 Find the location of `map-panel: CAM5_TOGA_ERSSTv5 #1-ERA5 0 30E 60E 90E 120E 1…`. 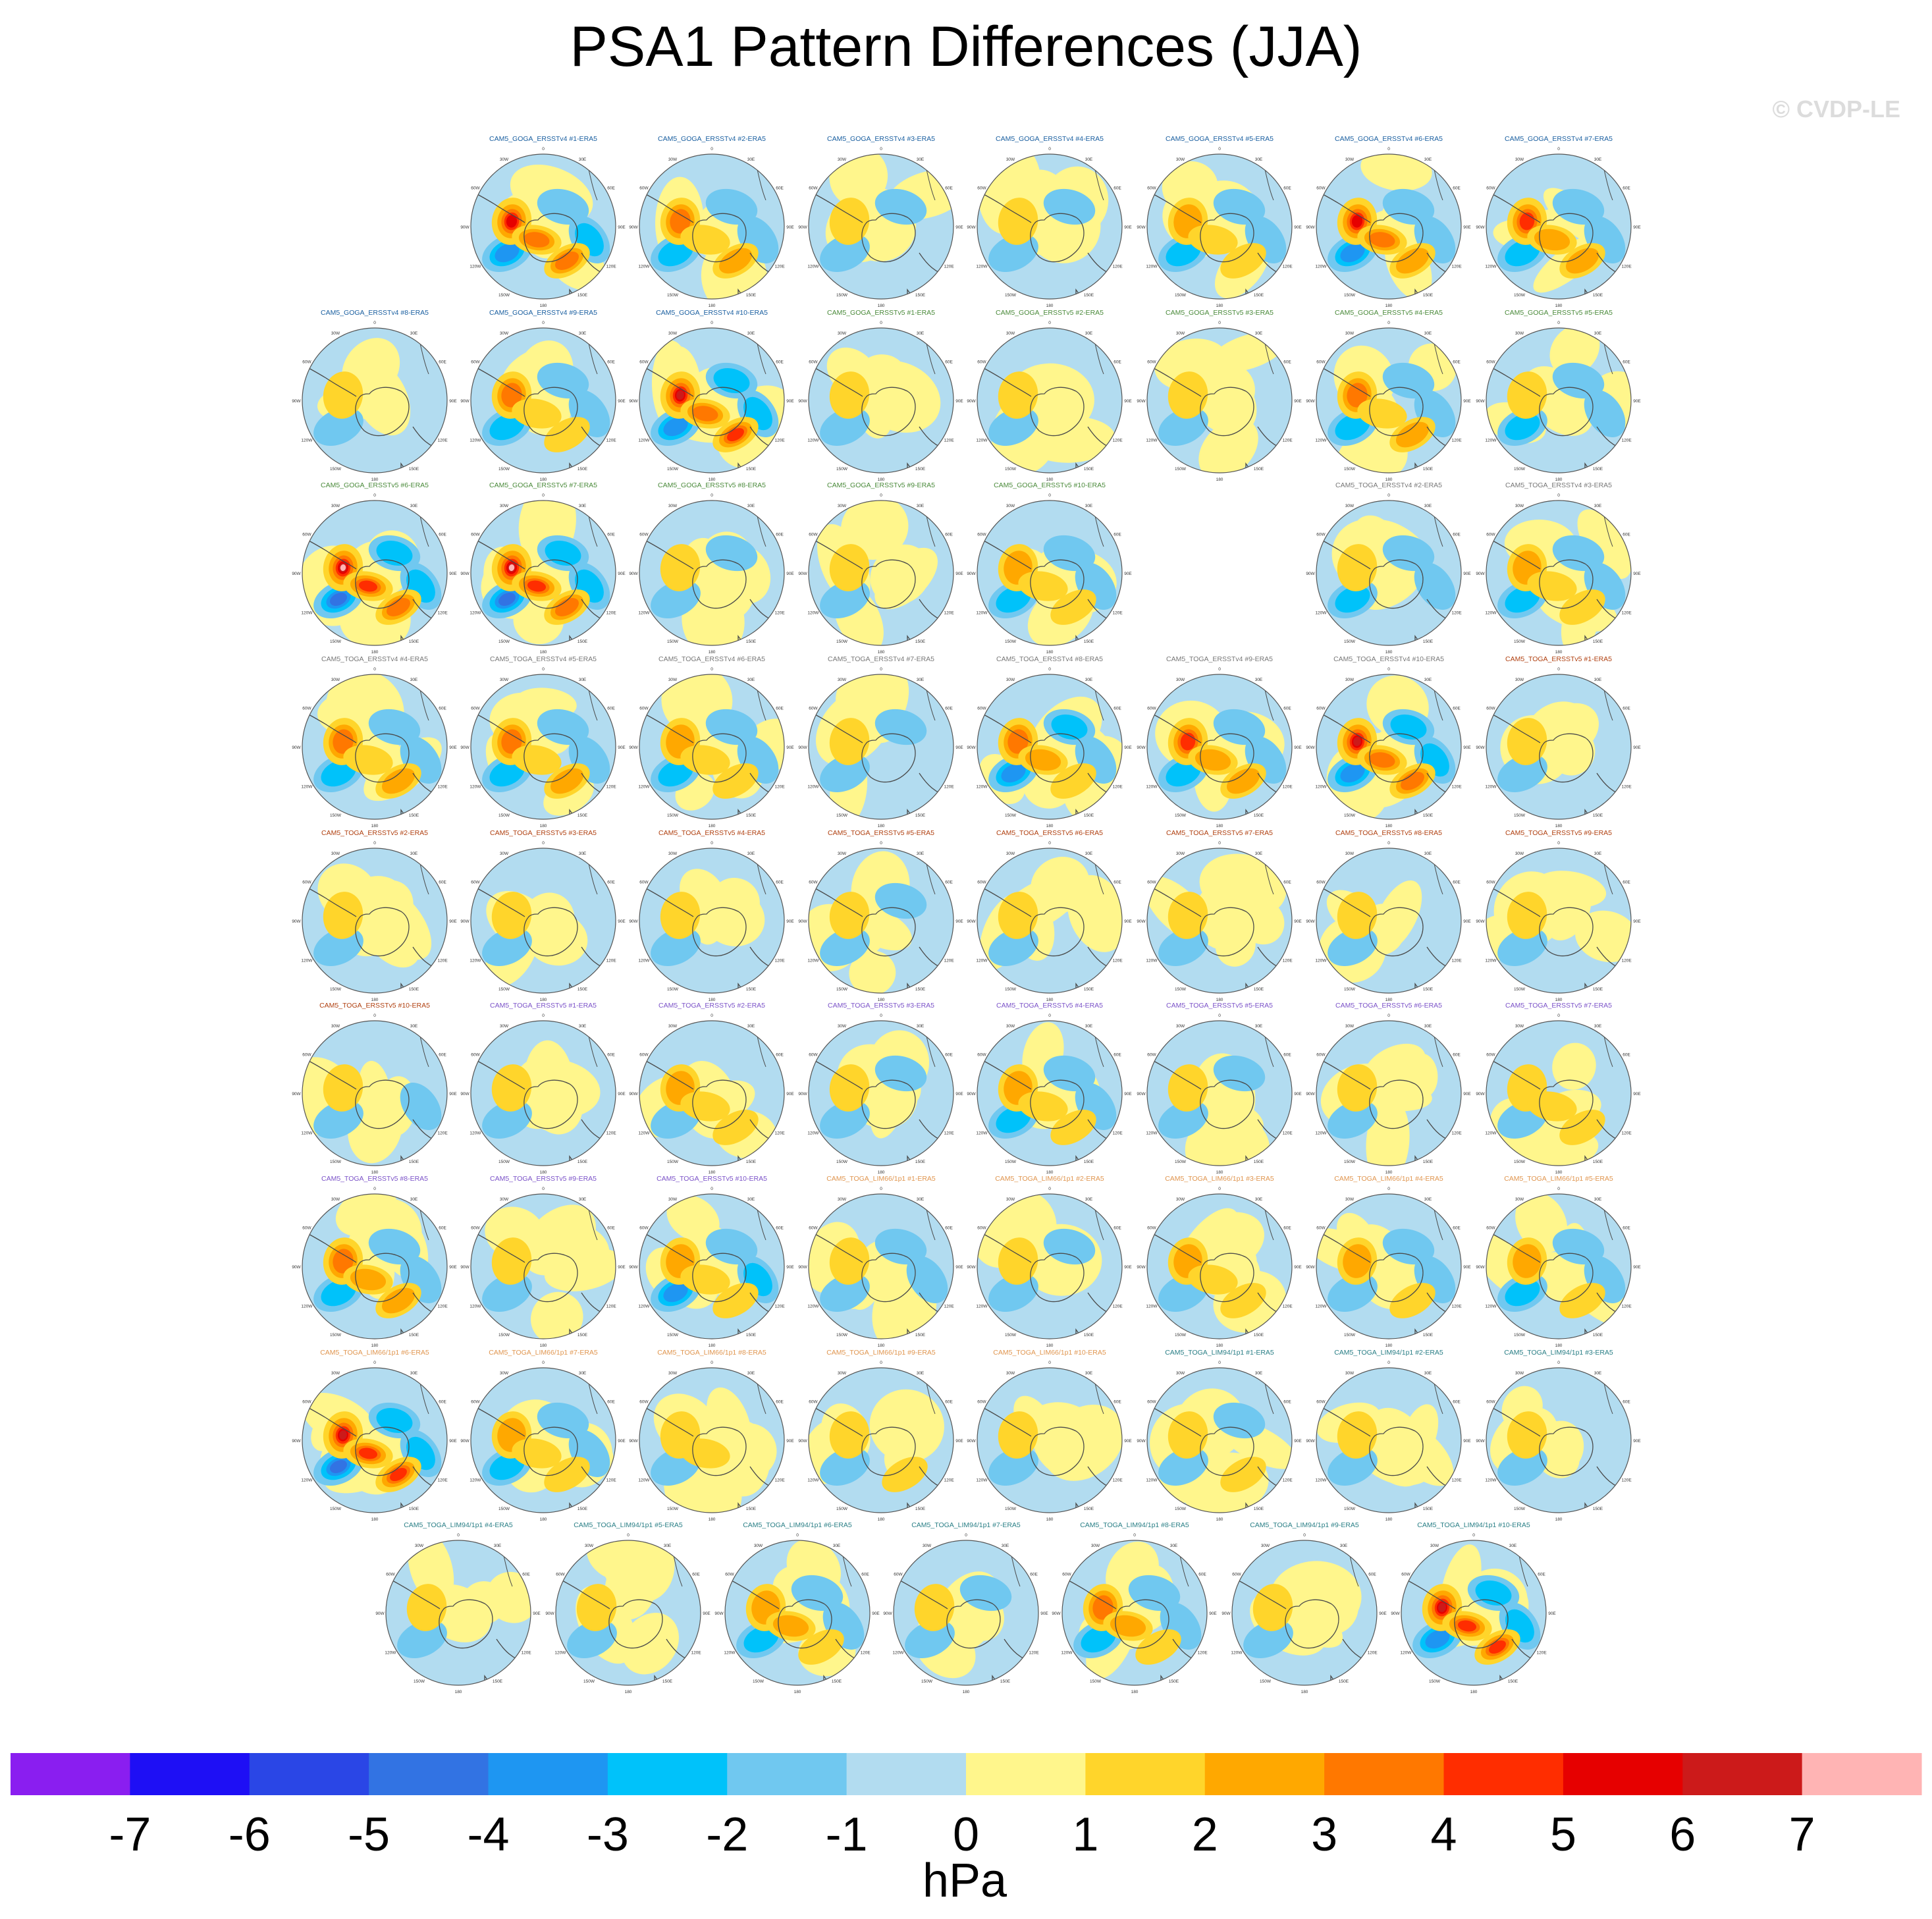

map-panel: CAM5_TOGA_ERSSTv5 #1-ERA5 0 30E 60E 90E 120E 1… is located at coordinates (1558, 741).